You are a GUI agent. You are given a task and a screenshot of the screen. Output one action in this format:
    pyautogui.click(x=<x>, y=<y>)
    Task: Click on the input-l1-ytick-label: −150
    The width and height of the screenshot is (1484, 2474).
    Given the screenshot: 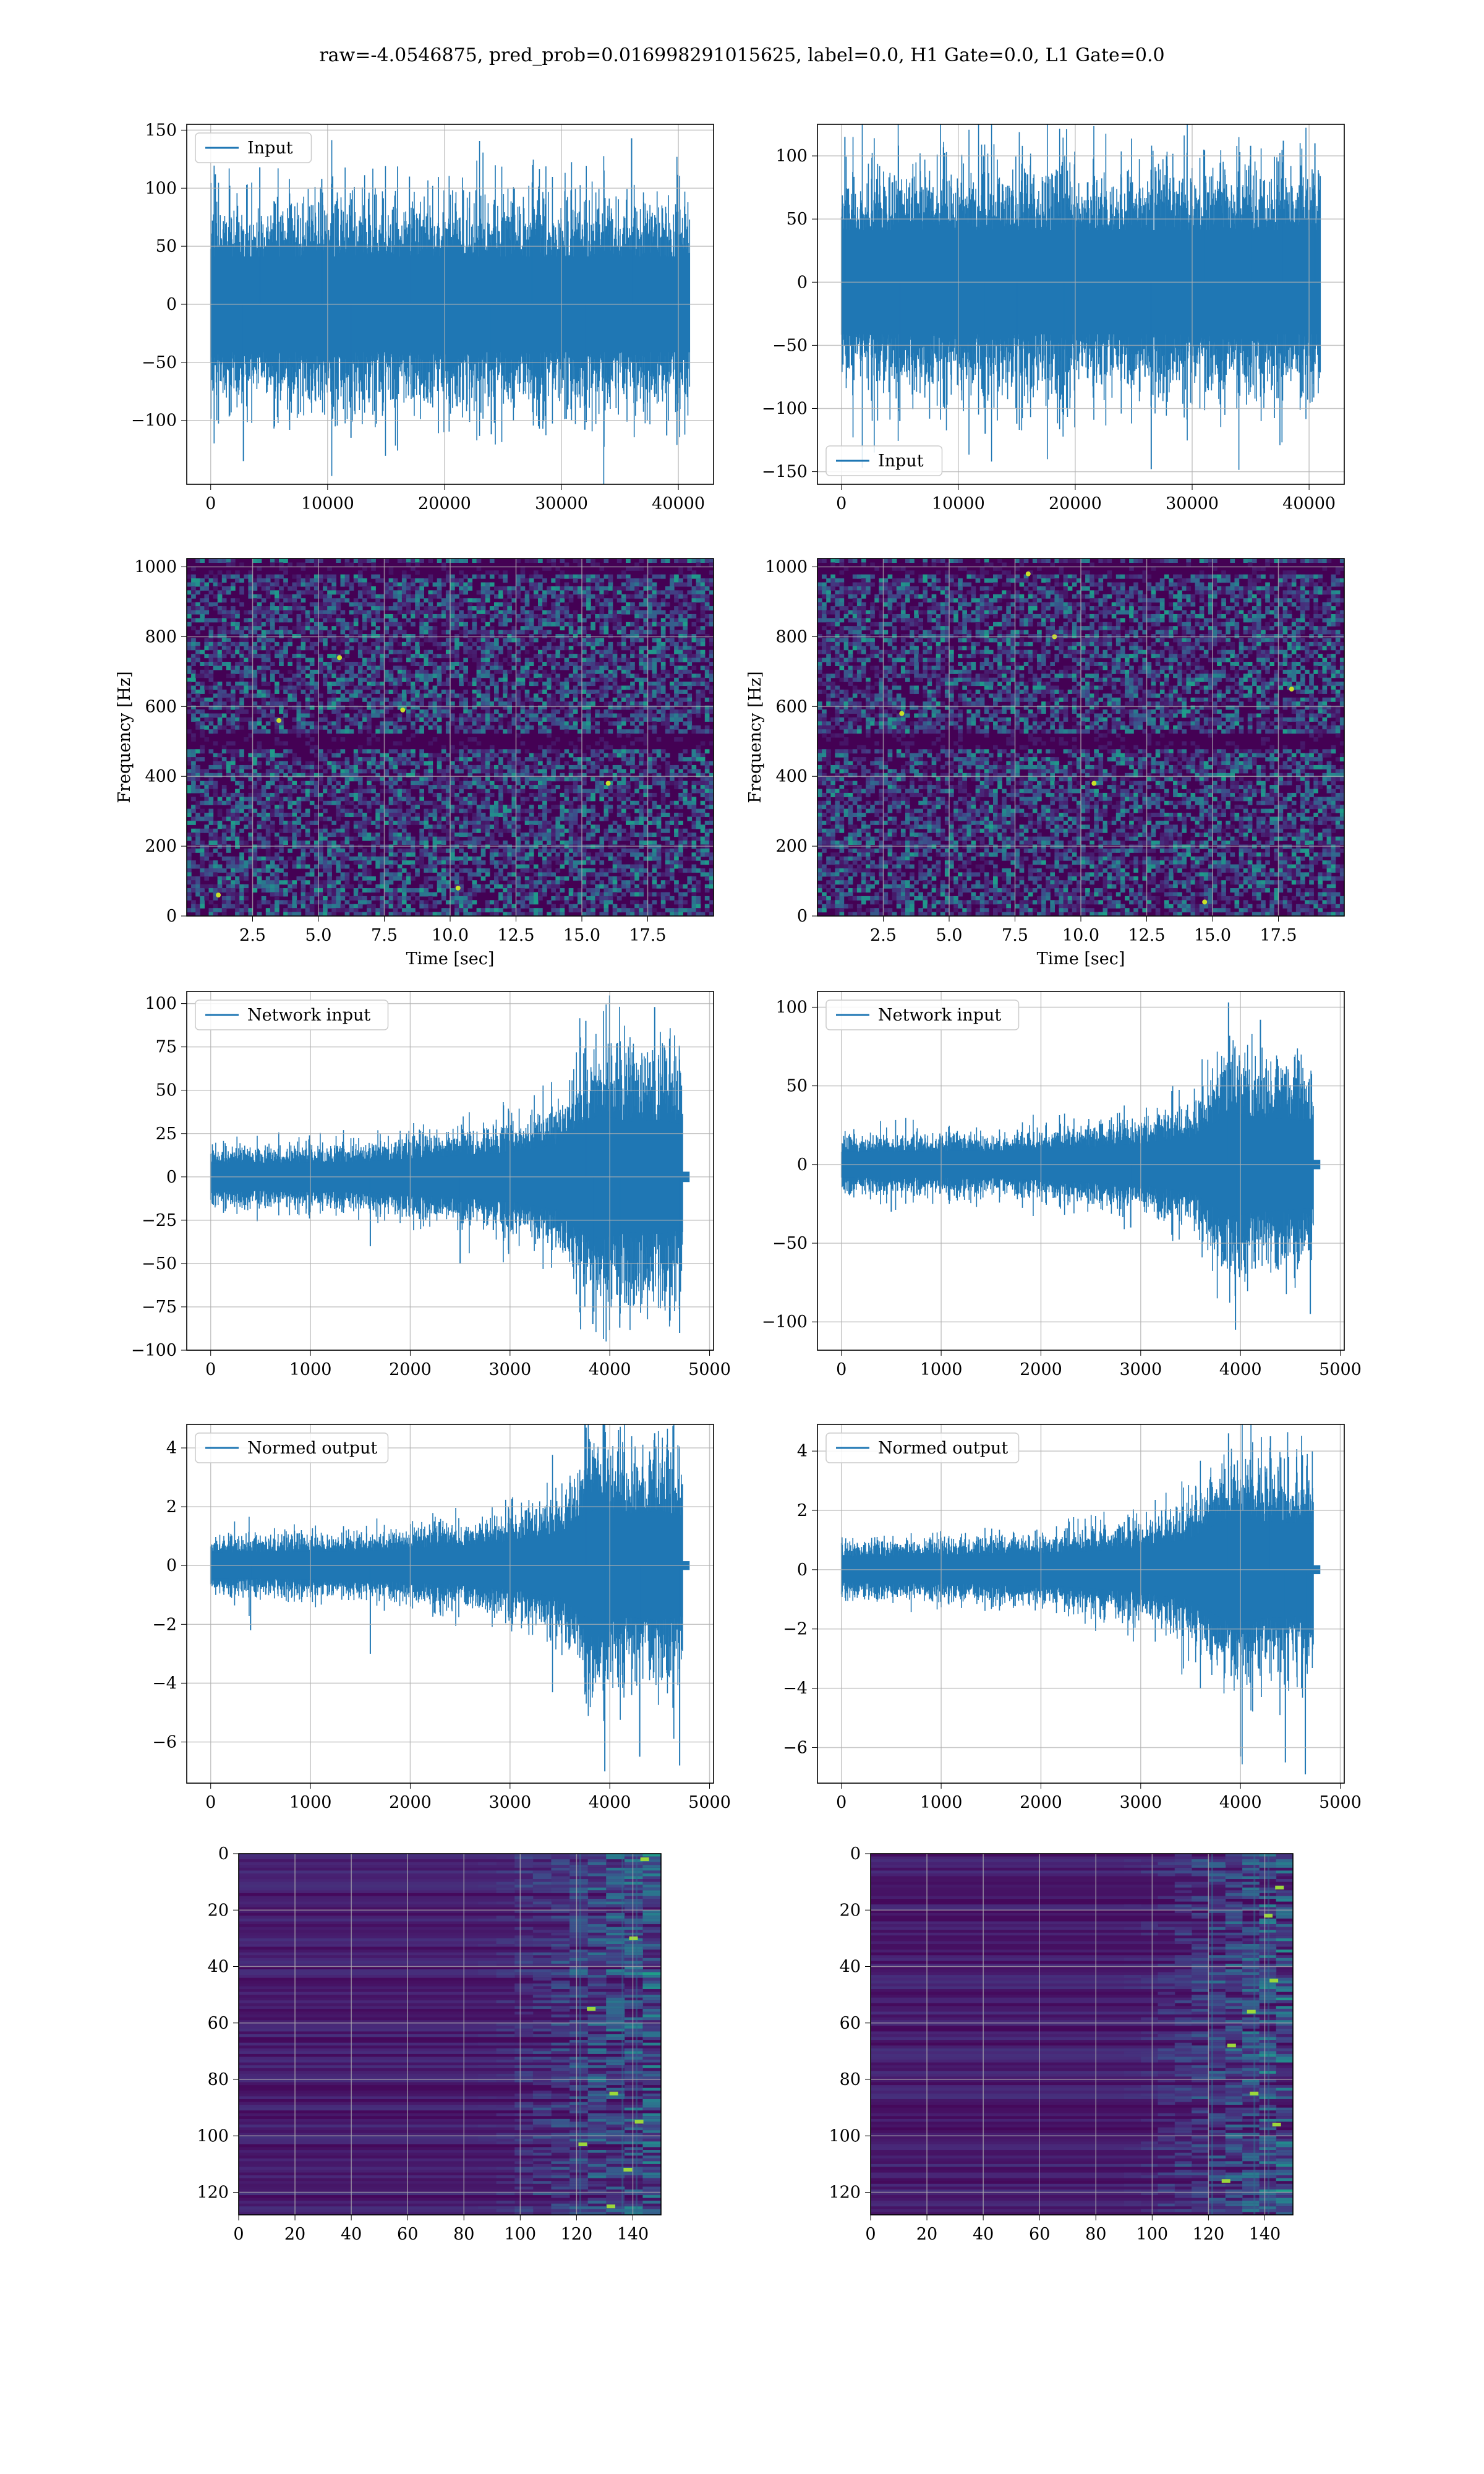 What is the action you would take?
    pyautogui.click(x=785, y=472)
    